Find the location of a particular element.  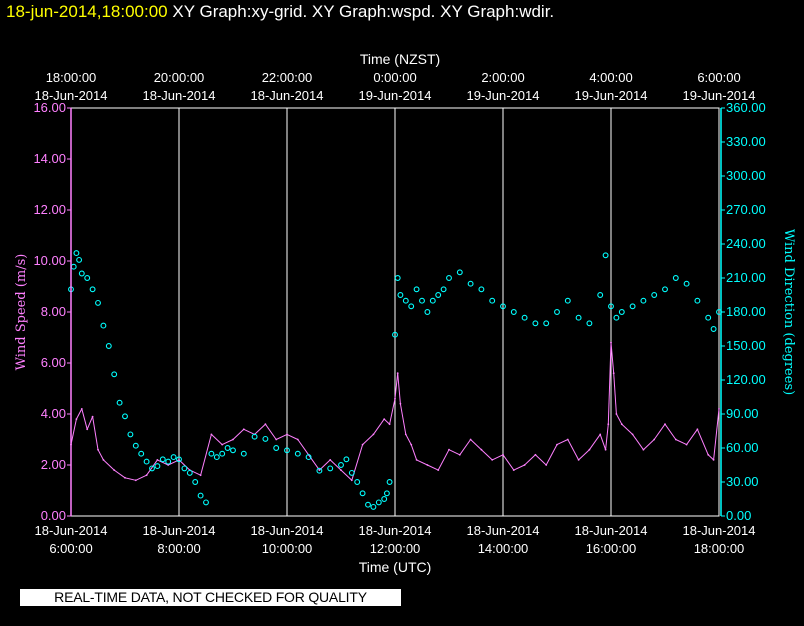

x-top-tick-time: 0:00:00 is located at coordinates (394, 77).